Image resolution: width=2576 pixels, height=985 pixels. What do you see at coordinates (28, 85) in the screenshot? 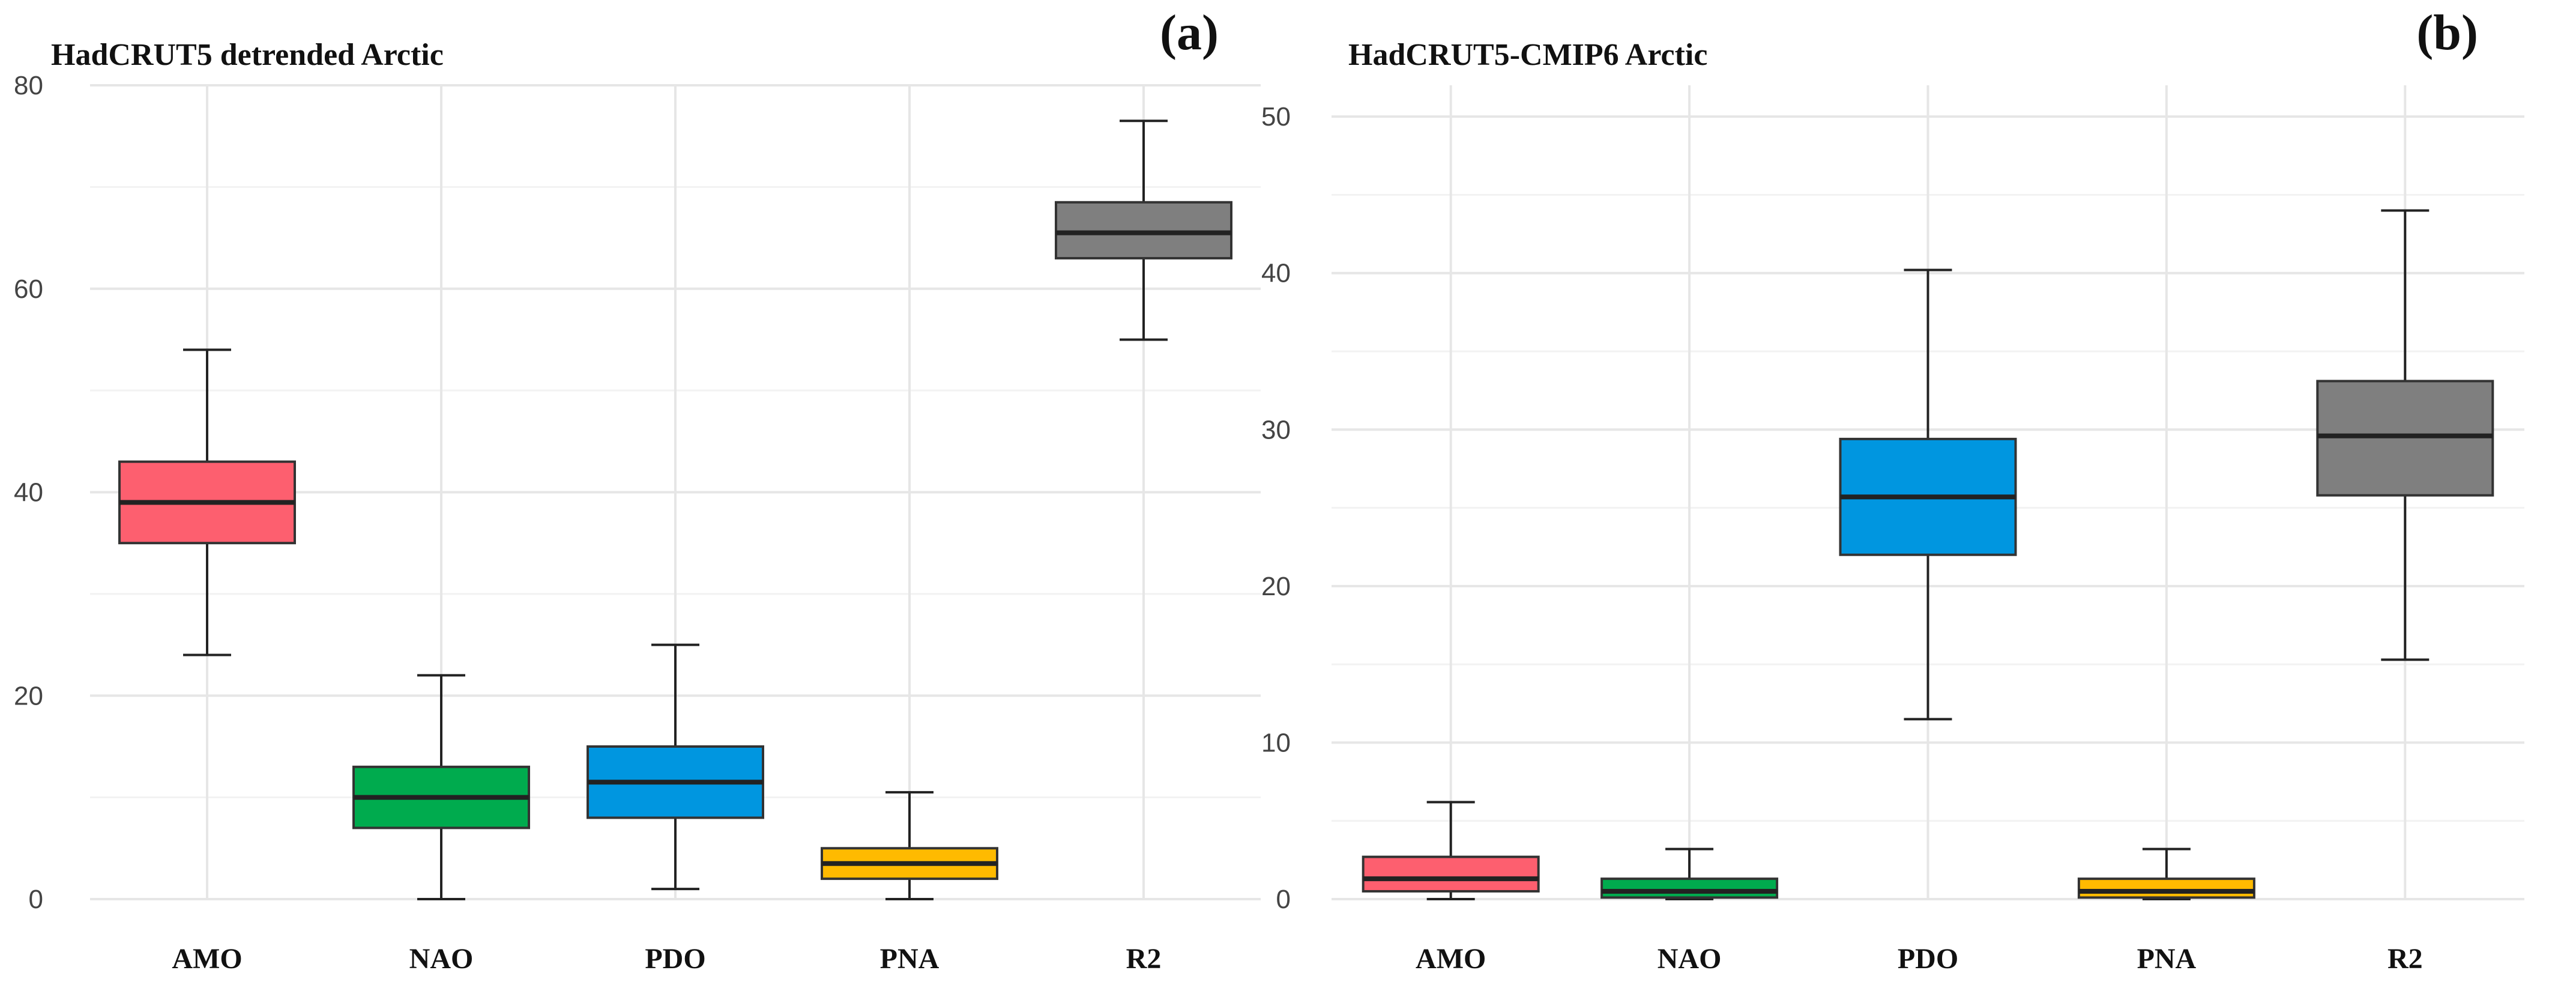
I see `y-tick-label: 80` at bounding box center [28, 85].